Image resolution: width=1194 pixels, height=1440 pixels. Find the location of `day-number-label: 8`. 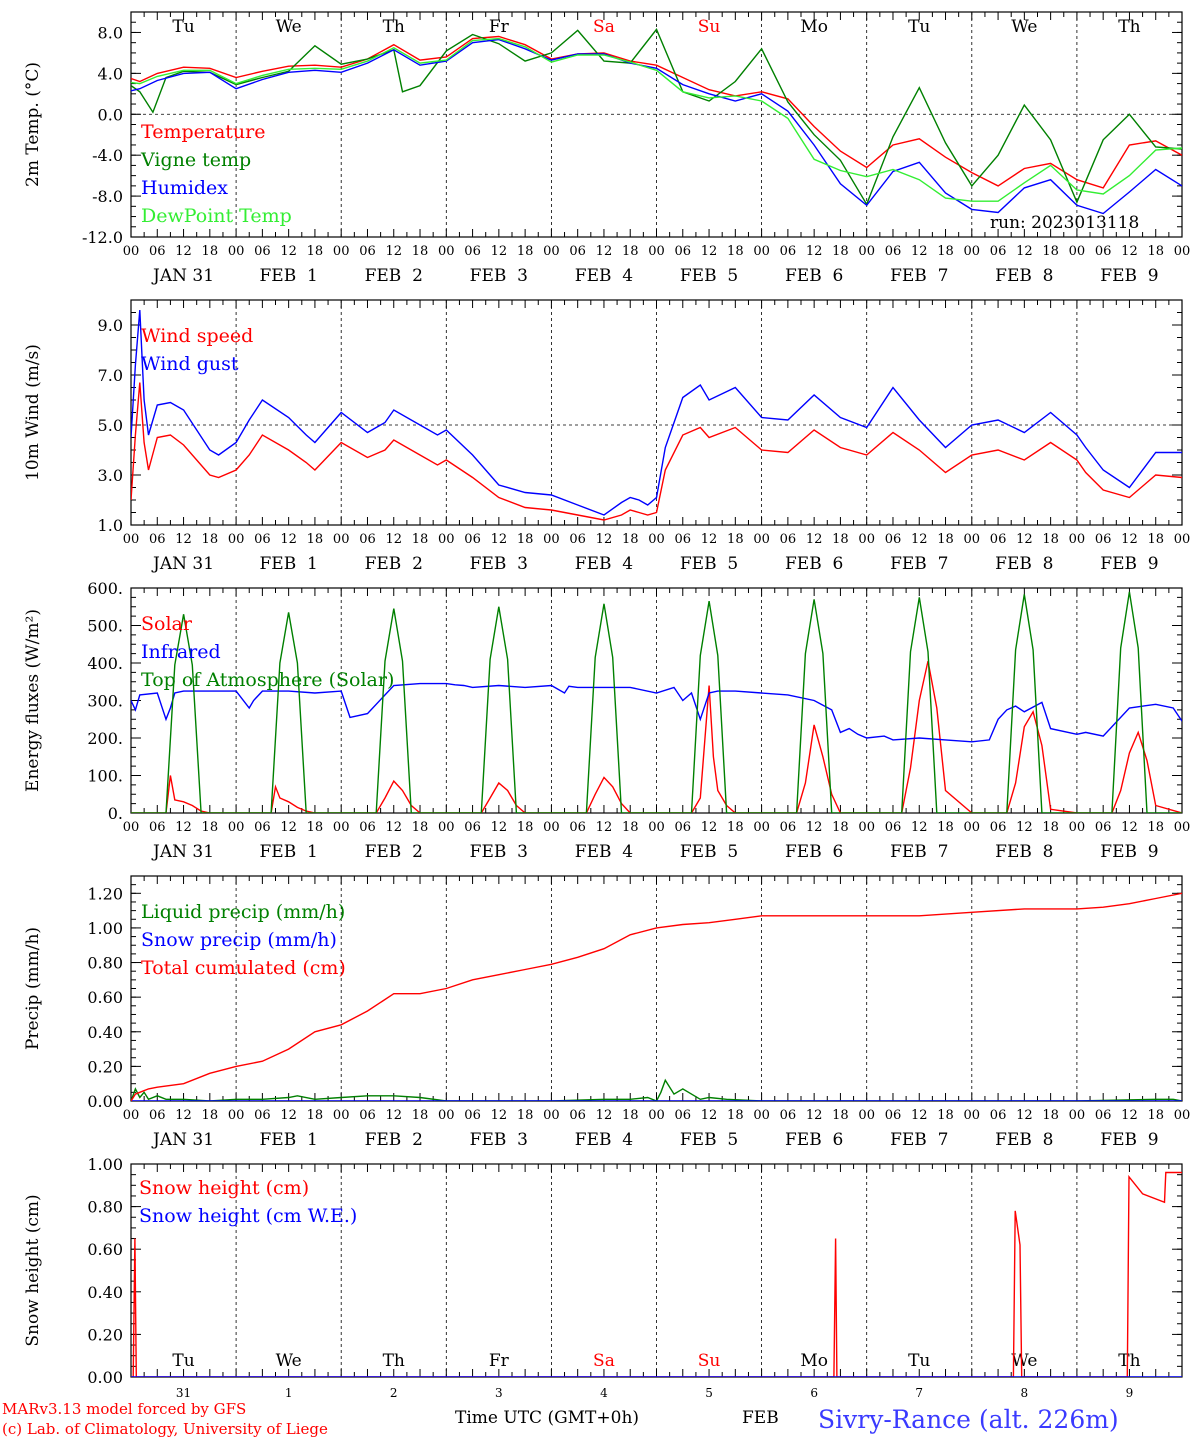

day-number-label: 8 is located at coordinates (1025, 1393).